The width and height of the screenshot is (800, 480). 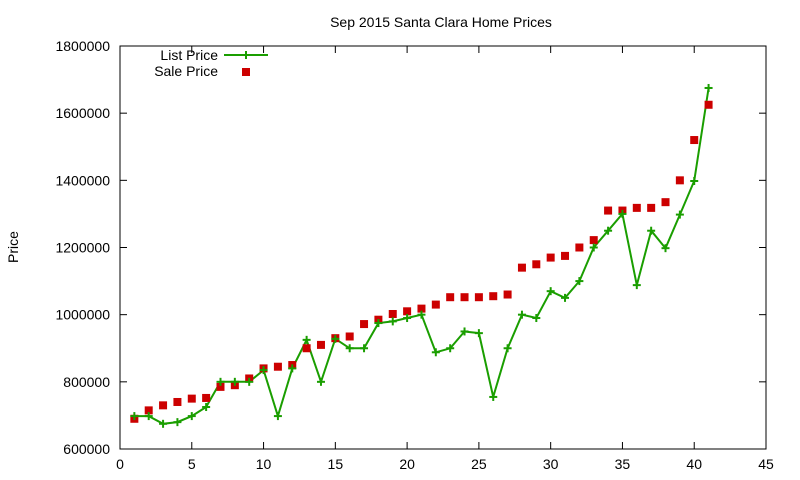 I want to click on y-tick-label: 600000, so click(x=86, y=449).